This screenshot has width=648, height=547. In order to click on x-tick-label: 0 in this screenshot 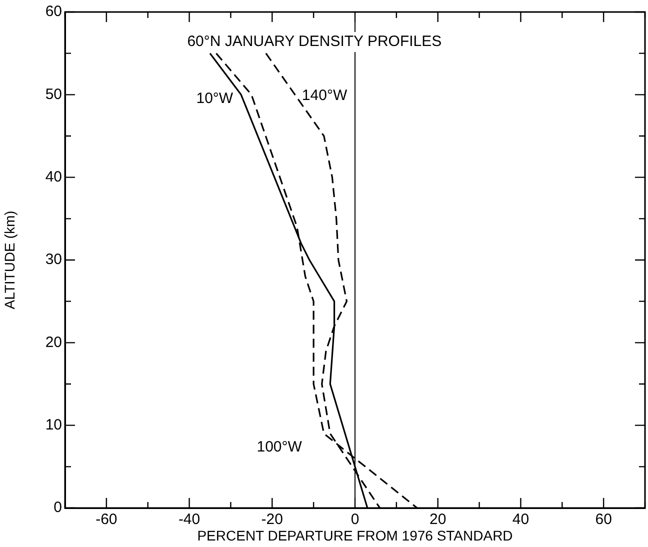, I will do `click(355, 519)`.